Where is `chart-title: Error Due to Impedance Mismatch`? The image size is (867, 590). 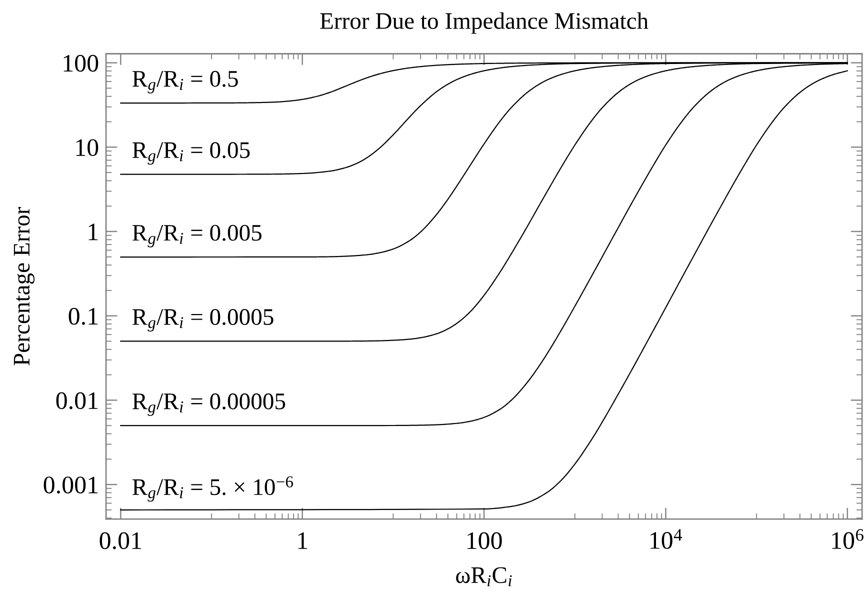 chart-title: Error Due to Impedance Mismatch is located at coordinates (484, 23).